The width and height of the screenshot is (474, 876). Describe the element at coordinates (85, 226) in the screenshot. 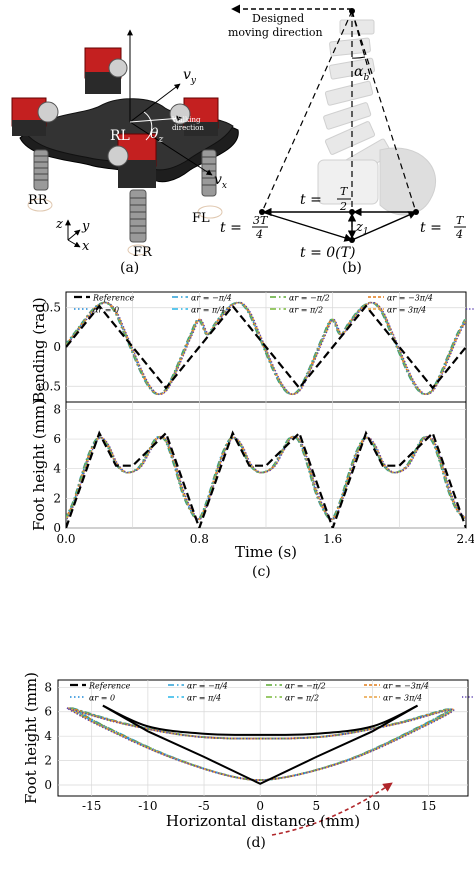

I see `svg-text: y` at that location.